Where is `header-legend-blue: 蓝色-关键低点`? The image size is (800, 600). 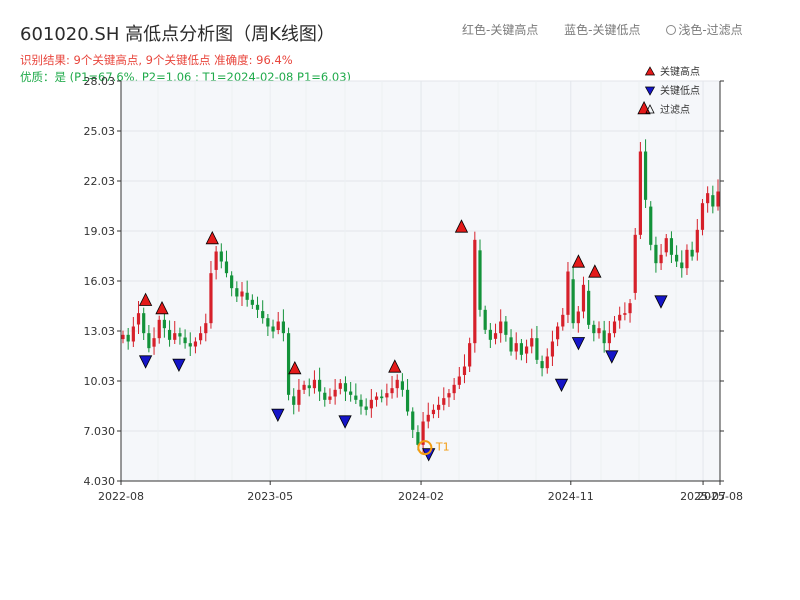 header-legend-blue: 蓝色-关键低点 is located at coordinates (602, 30).